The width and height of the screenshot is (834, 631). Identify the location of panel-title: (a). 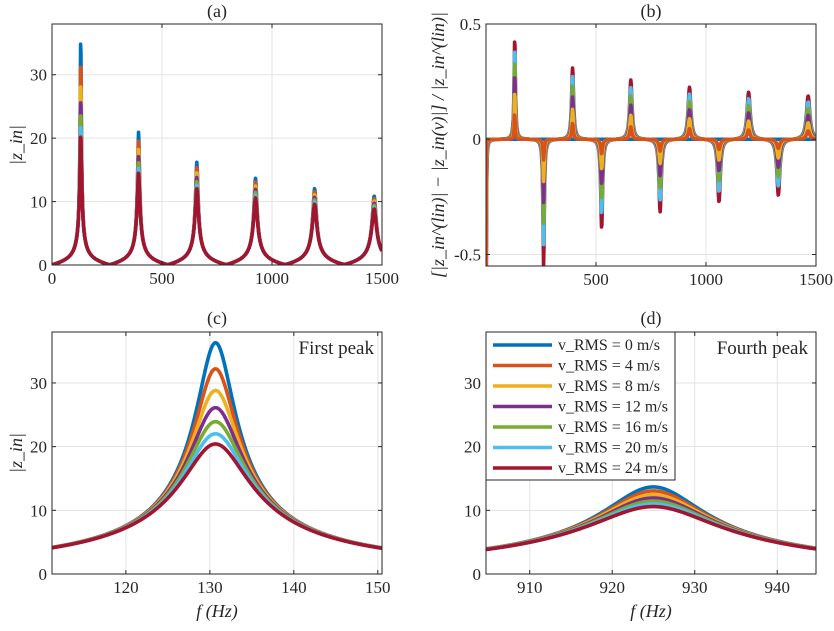
(217, 11).